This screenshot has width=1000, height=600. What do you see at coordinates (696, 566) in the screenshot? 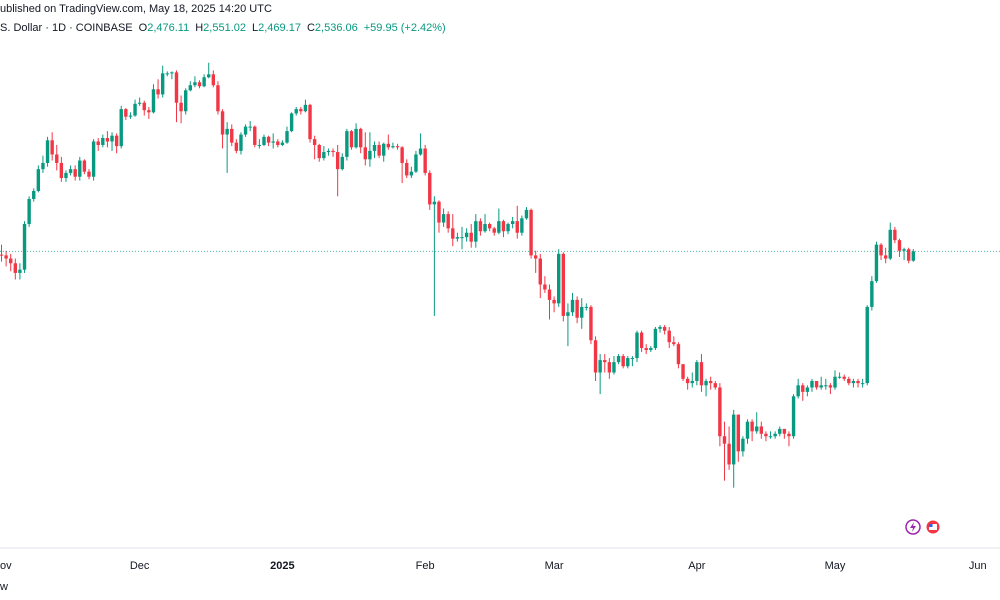
I see `x-tick-label: Apr` at bounding box center [696, 566].